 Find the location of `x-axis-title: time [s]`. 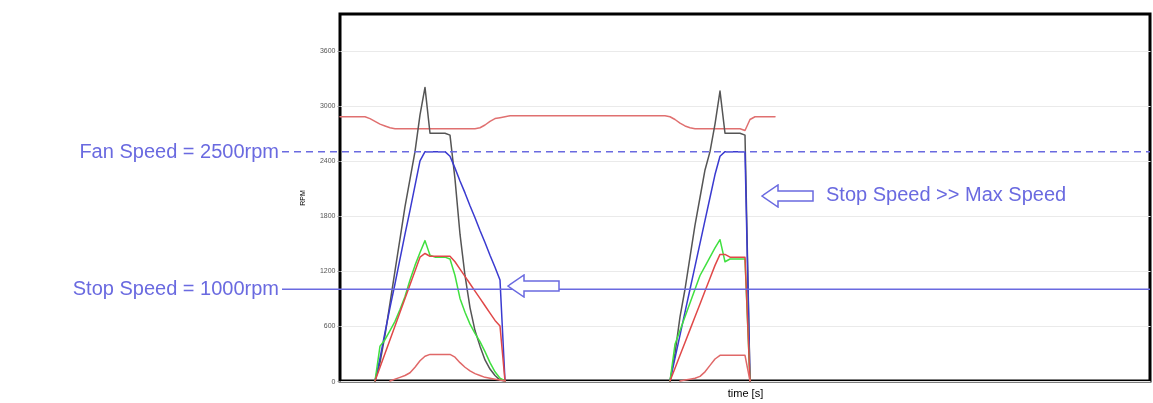

x-axis-title: time [s] is located at coordinates (745, 392).